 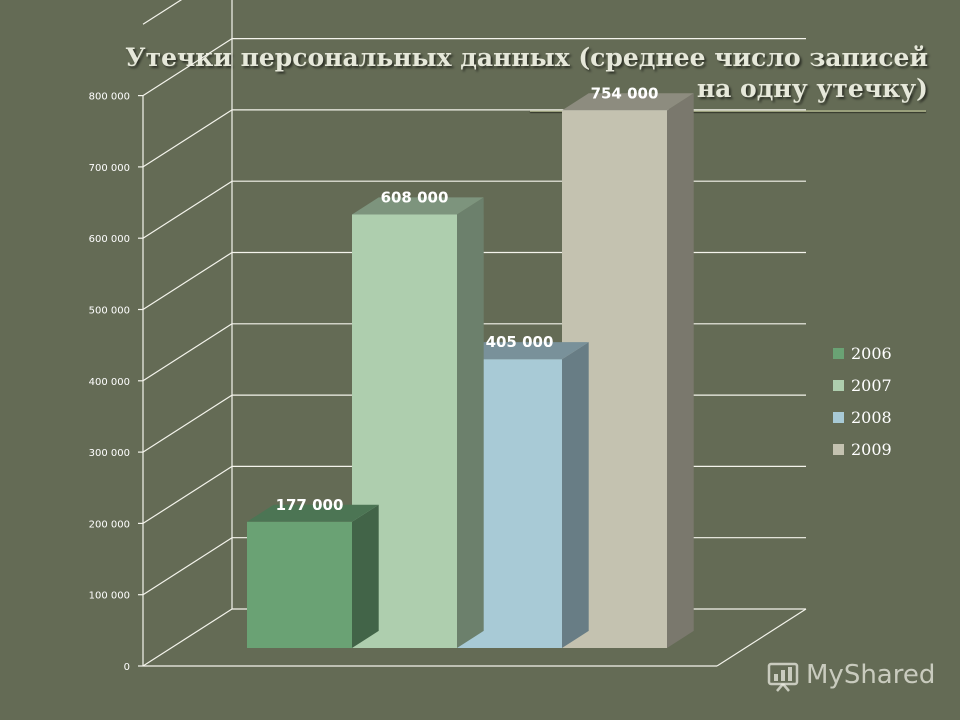 What do you see at coordinates (470, 422) in the screenshot?
I see `bar-side-2007` at bounding box center [470, 422].